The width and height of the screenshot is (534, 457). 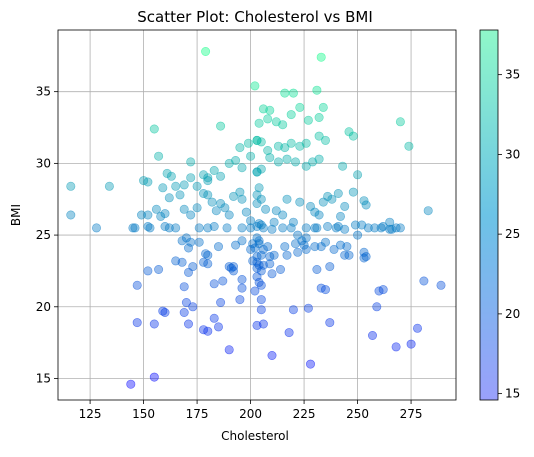 What do you see at coordinates (43, 163) in the screenshot?
I see `y-tick-label: 30` at bounding box center [43, 163].